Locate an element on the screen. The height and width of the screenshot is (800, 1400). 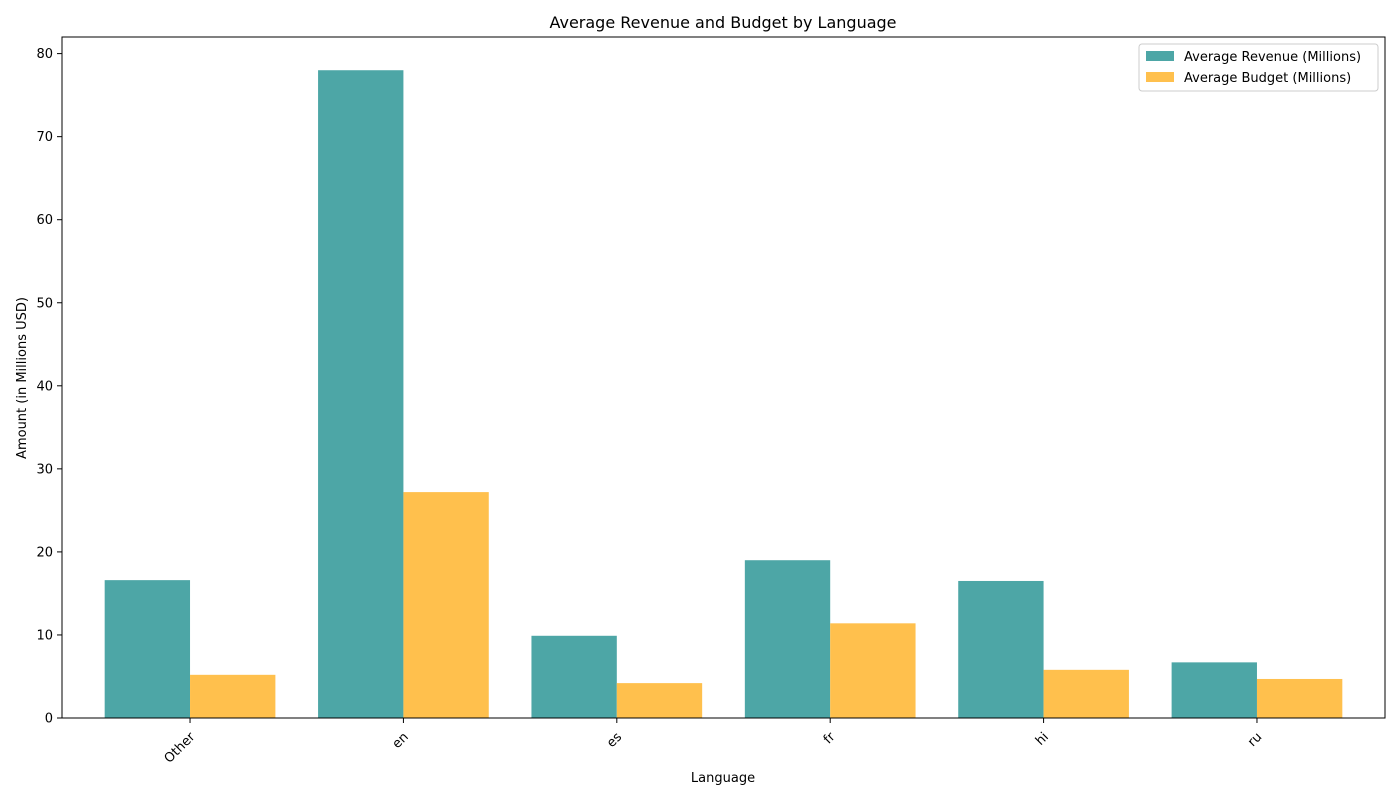
y-tick-label: 50 is located at coordinates (44, 303).